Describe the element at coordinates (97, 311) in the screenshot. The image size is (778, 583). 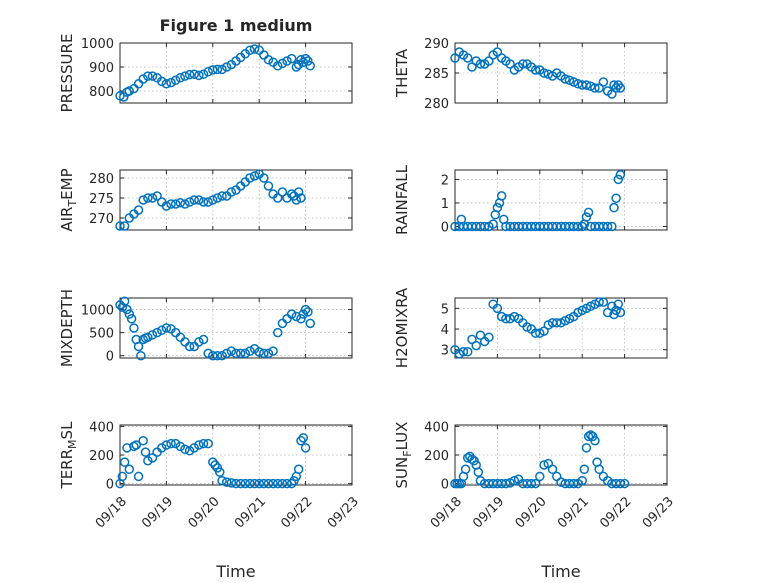
I see `y-tick-label: 1000` at that location.